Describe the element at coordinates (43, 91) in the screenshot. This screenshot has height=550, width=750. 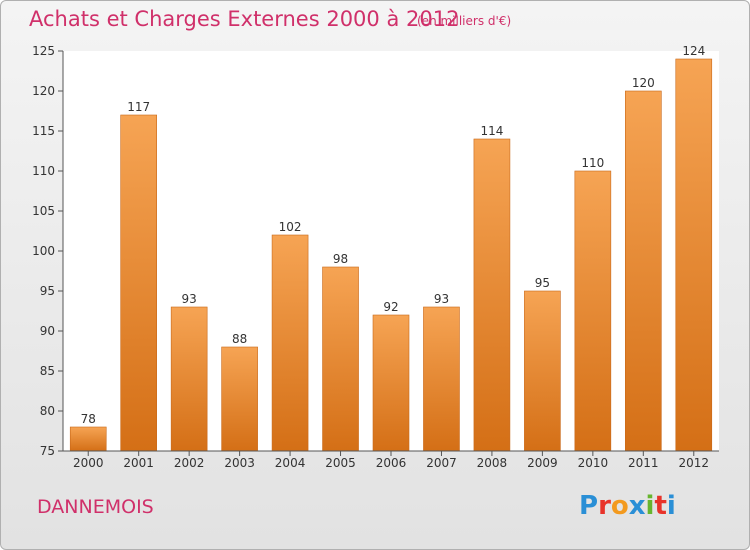
I see `y-tick-label: 120` at that location.